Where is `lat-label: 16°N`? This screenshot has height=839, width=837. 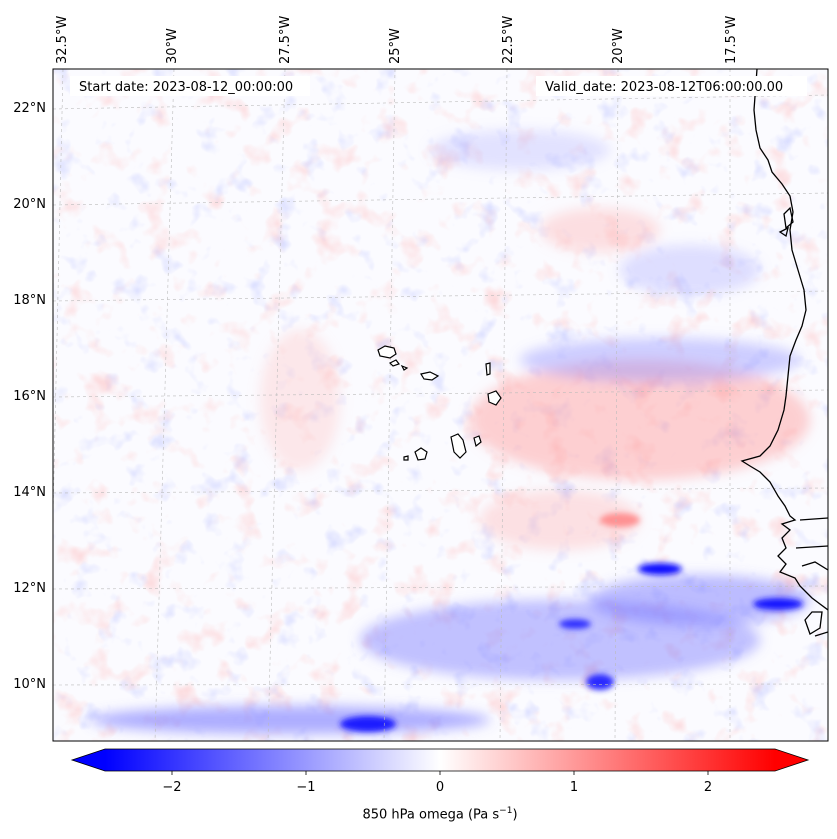 lat-label: 16°N is located at coordinates (29, 396).